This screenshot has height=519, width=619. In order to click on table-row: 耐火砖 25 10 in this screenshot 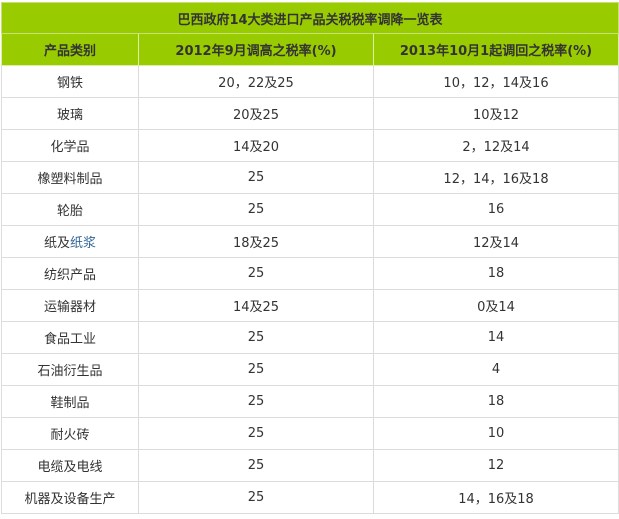, I will do `click(310, 433)`.